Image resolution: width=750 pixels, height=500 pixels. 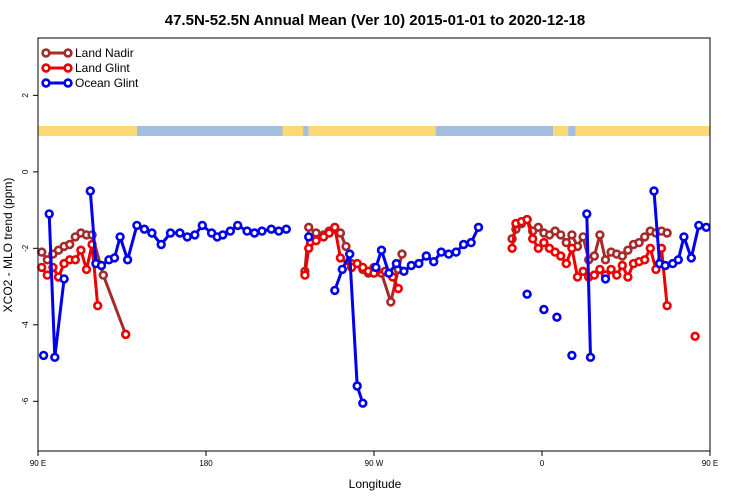 I want to click on legend-label: Land Glint, so click(x=102, y=68).